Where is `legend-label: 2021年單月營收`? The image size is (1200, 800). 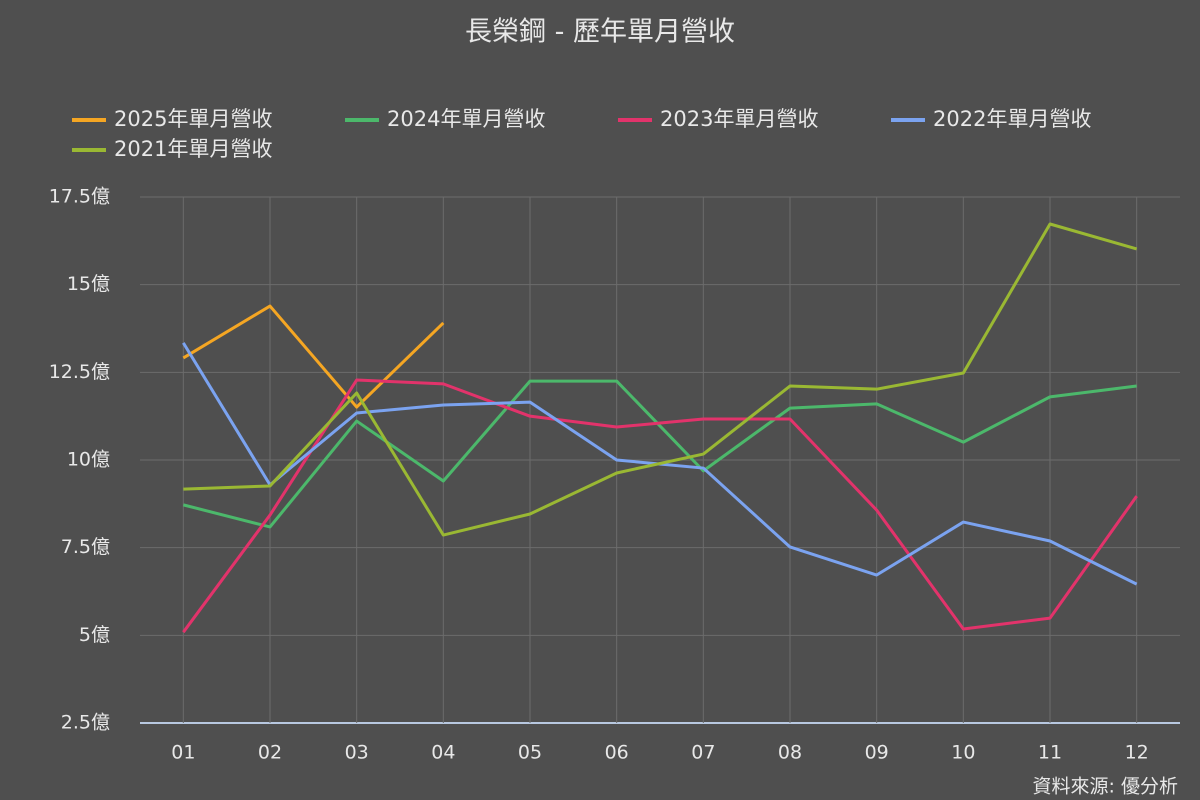 legend-label: 2021年單月營收 is located at coordinates (193, 149).